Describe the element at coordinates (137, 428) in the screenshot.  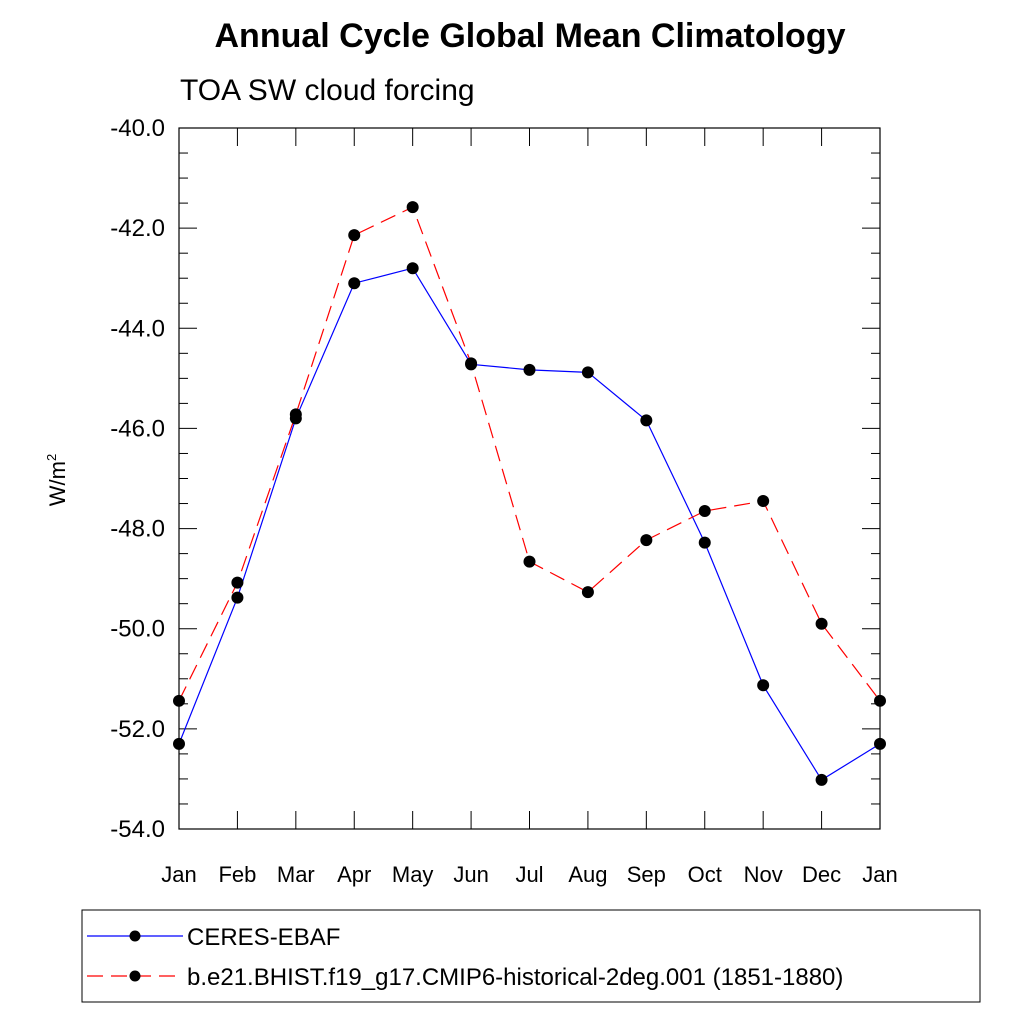
I see `y-tick-label: -46.0` at that location.